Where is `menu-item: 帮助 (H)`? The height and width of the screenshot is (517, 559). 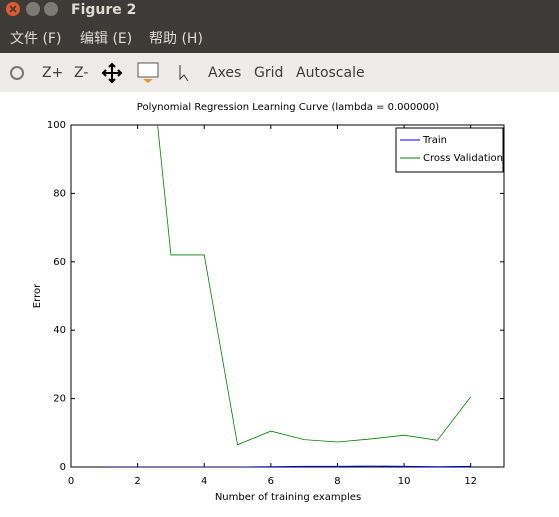
menu-item: 帮助 (H) is located at coordinates (176, 39).